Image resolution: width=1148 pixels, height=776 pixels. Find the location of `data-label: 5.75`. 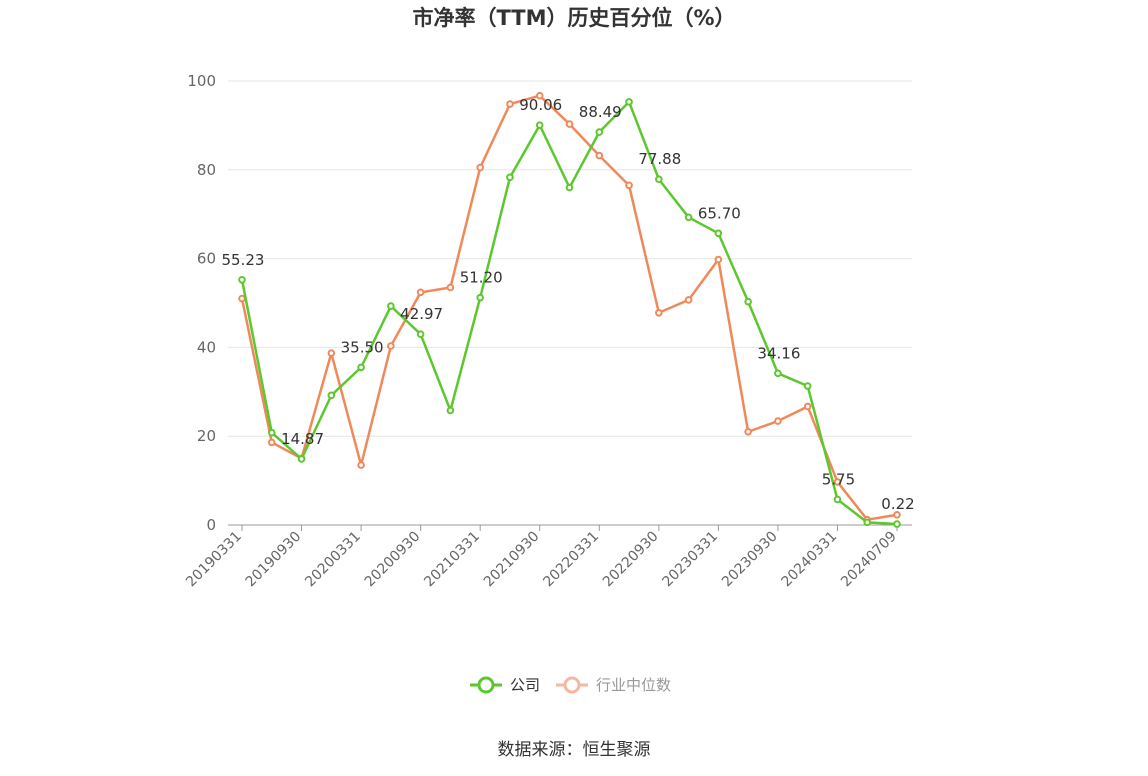

data-label: 5.75 is located at coordinates (838, 479).